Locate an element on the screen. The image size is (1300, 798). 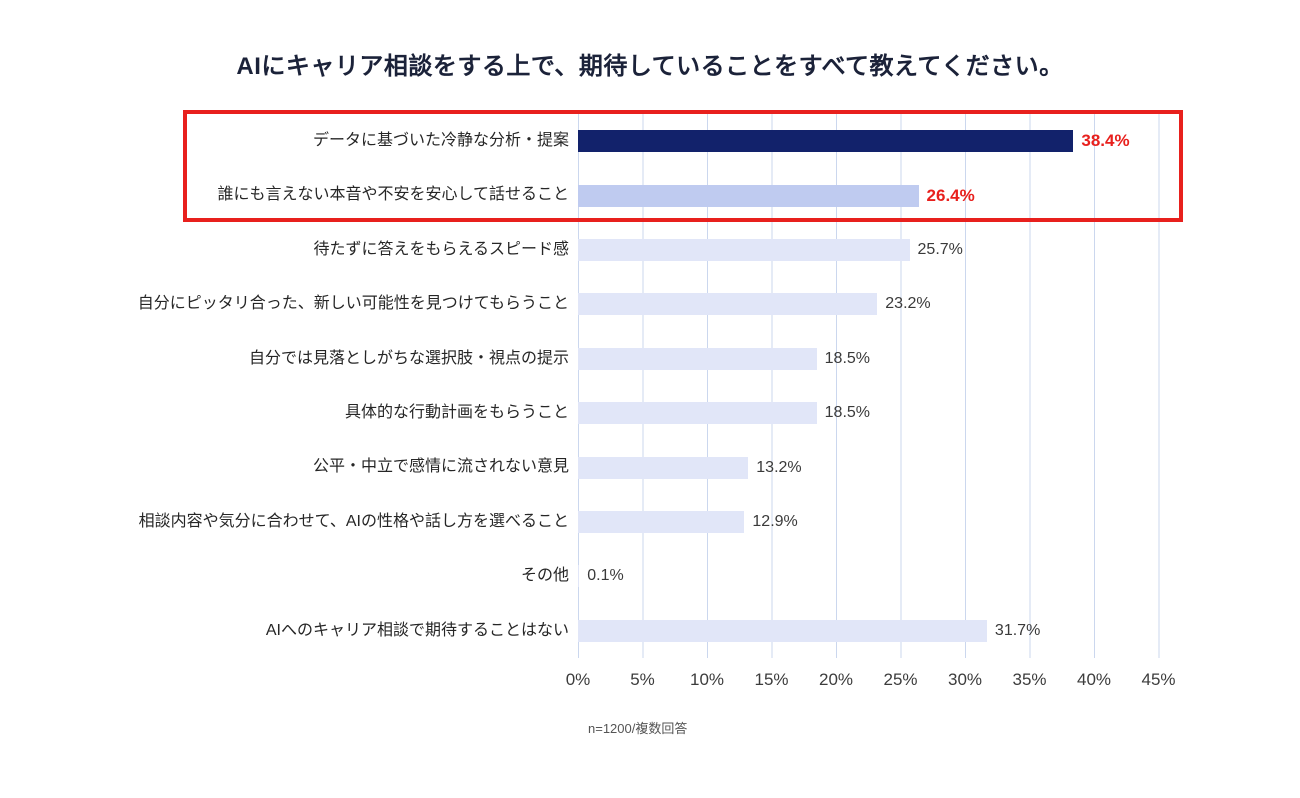
bar-row: 自分では見落としがちな選択肢・視点の提示 18.5% is located at coordinates (640, 358).